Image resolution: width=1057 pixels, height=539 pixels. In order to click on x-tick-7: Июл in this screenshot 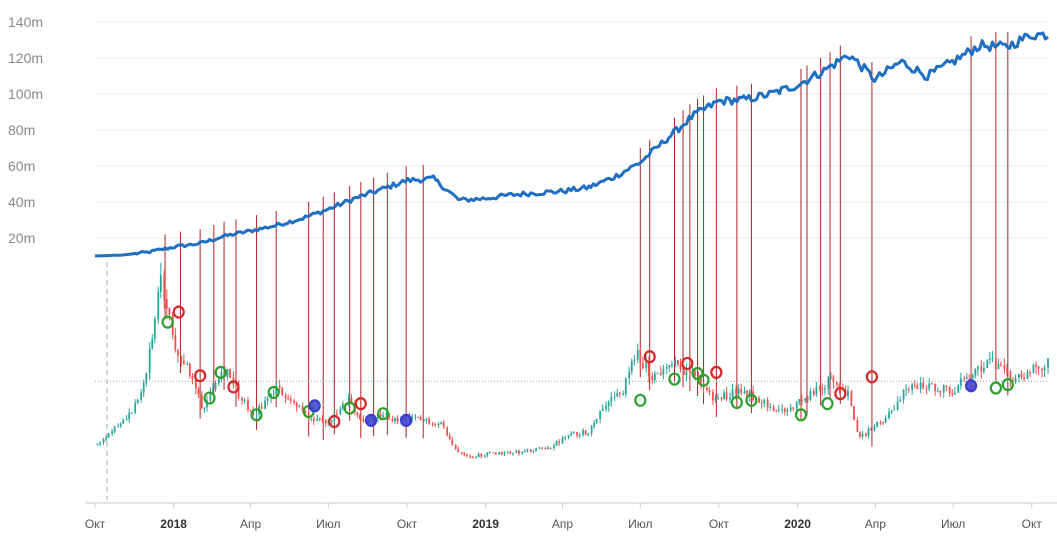, I will do `click(640, 524)`.